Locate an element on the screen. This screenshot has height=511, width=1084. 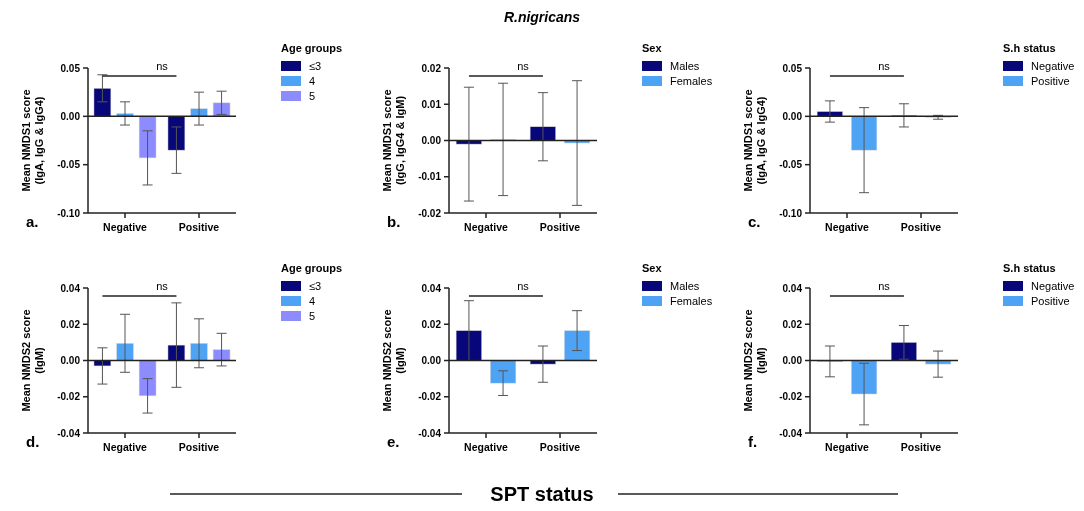
text: c. is located at coordinates (754, 221).